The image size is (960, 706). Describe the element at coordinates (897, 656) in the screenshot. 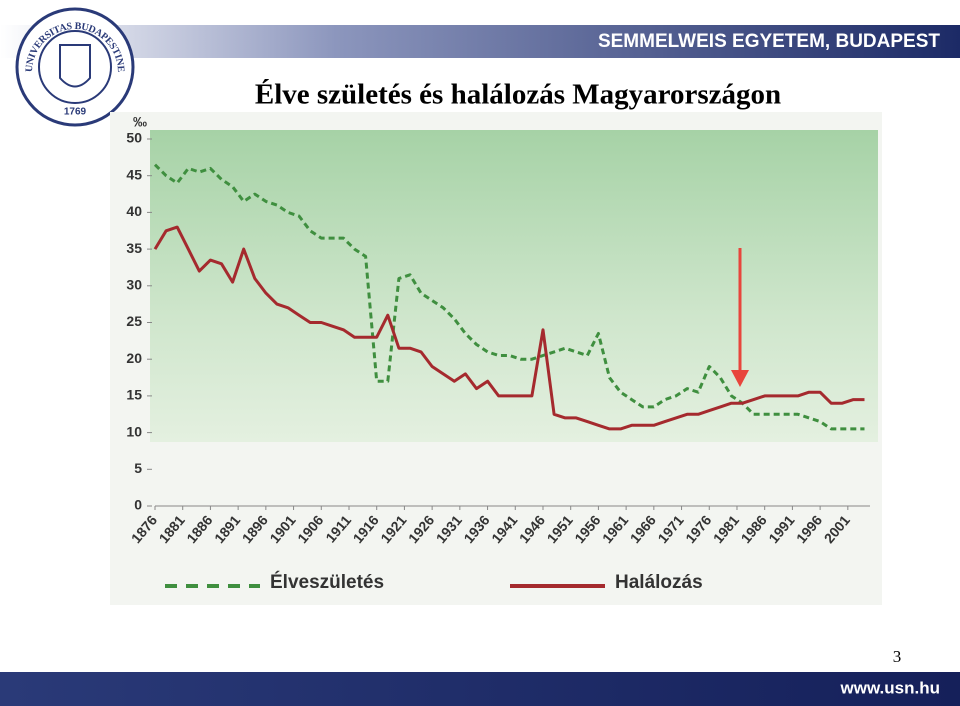

I see `page-number: 3` at that location.